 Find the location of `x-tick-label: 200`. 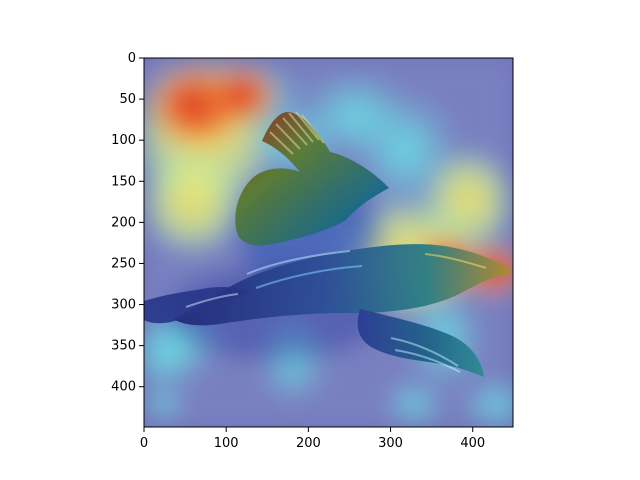

x-tick-label: 200 is located at coordinates (308, 443).